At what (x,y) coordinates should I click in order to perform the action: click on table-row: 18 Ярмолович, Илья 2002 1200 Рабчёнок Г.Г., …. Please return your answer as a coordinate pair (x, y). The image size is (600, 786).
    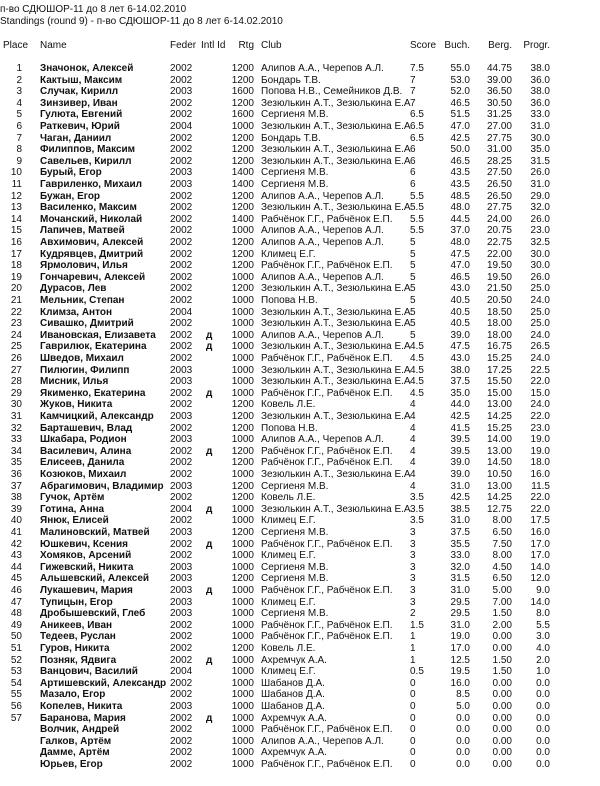
    Looking at the image, I should click on (300, 266).